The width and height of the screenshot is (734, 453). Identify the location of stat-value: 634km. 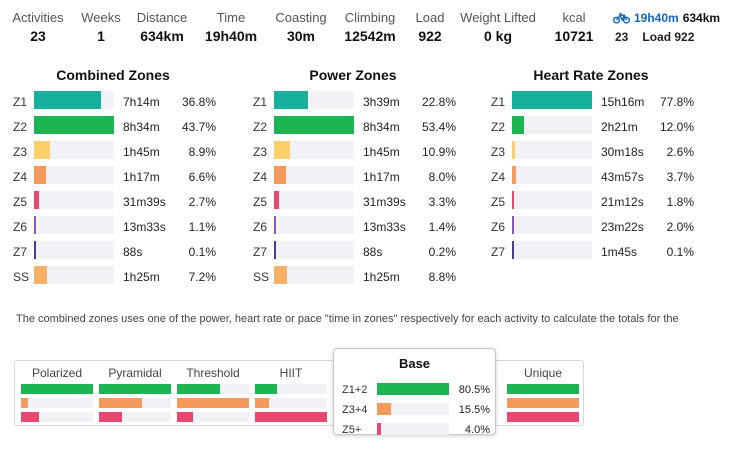
(162, 36).